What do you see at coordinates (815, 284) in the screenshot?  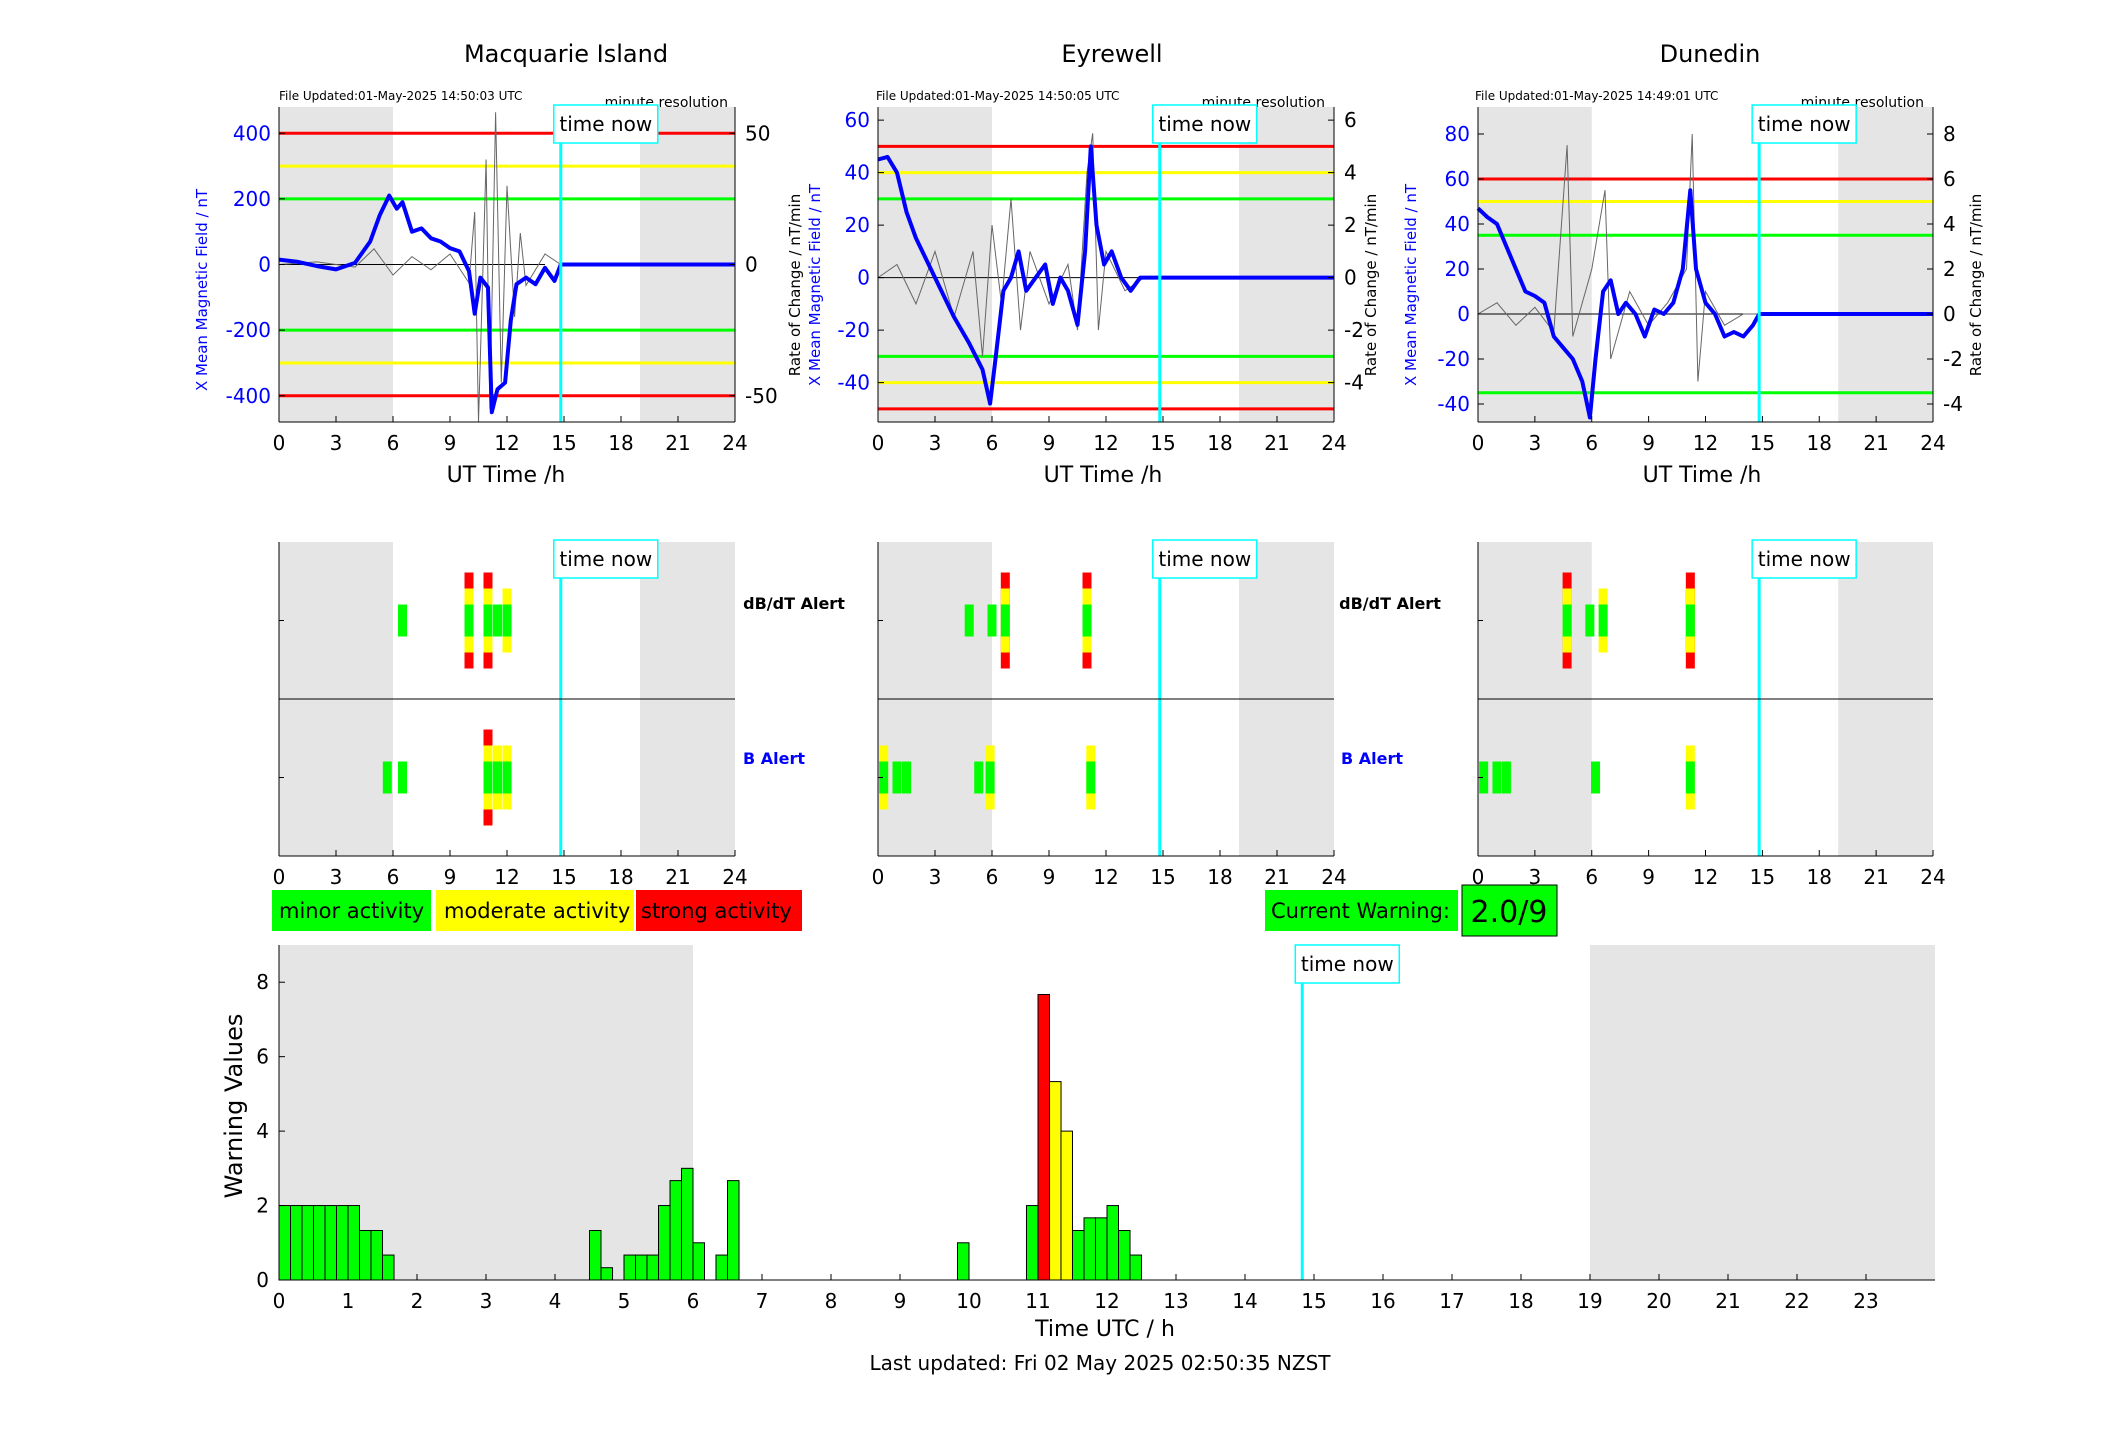 I see `left-y-axis-label: X Mean Magnetic Field / nT` at bounding box center [815, 284].